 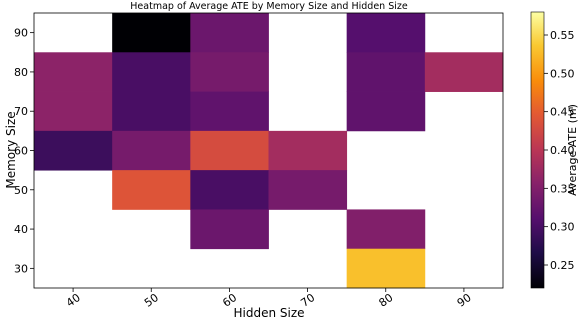 What do you see at coordinates (21, 151) in the screenshot?
I see `y-tick-label: 60` at bounding box center [21, 151].